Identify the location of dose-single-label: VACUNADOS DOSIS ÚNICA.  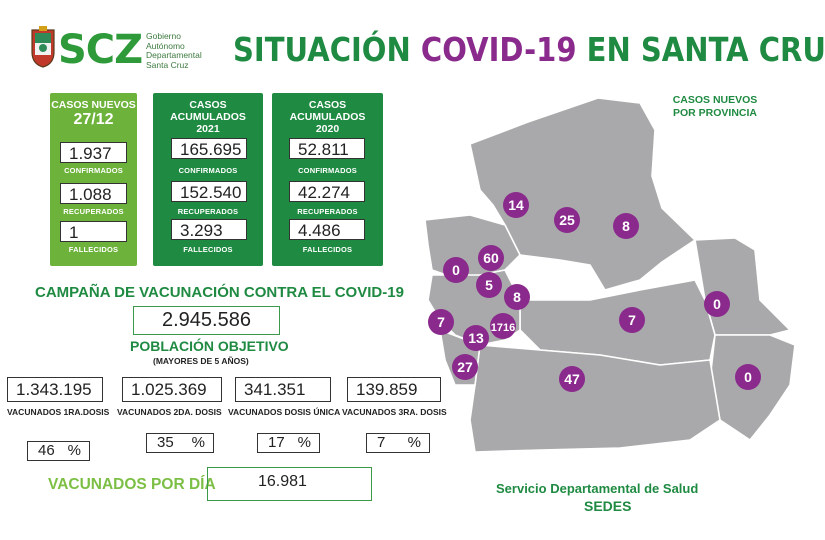
(284, 412).